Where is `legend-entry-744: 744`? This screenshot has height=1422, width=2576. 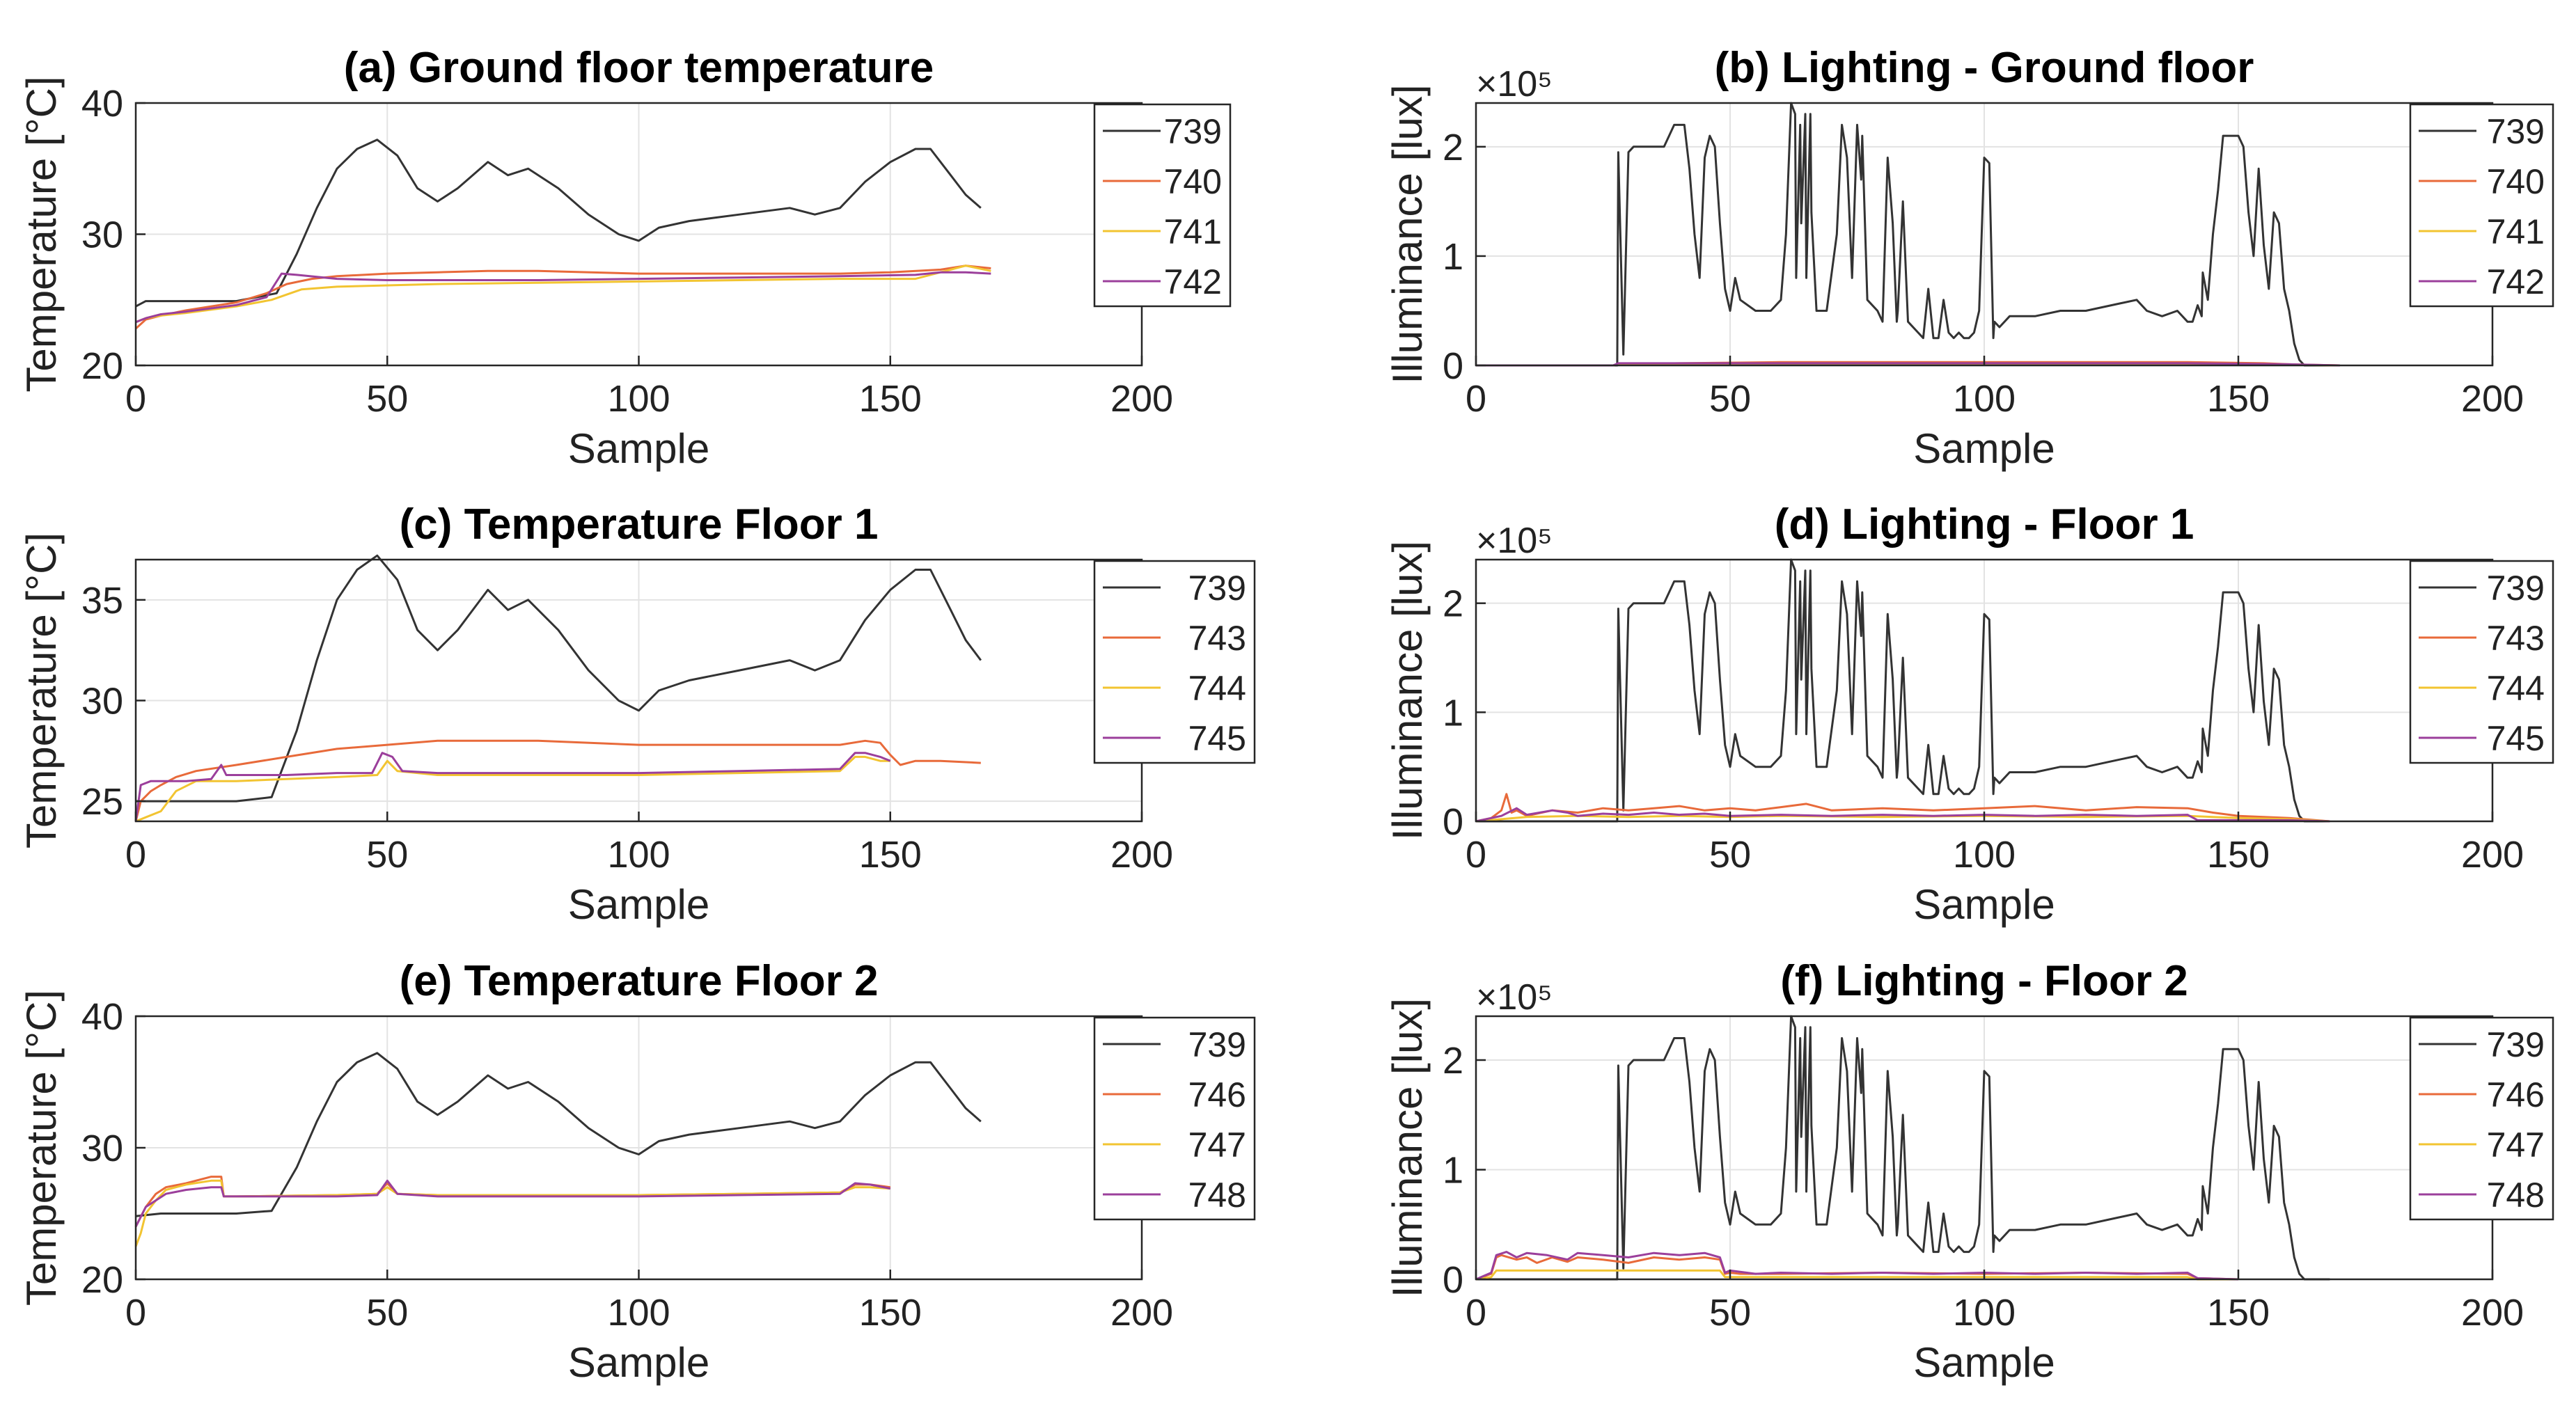
legend-entry-744: 744 is located at coordinates (2516, 688).